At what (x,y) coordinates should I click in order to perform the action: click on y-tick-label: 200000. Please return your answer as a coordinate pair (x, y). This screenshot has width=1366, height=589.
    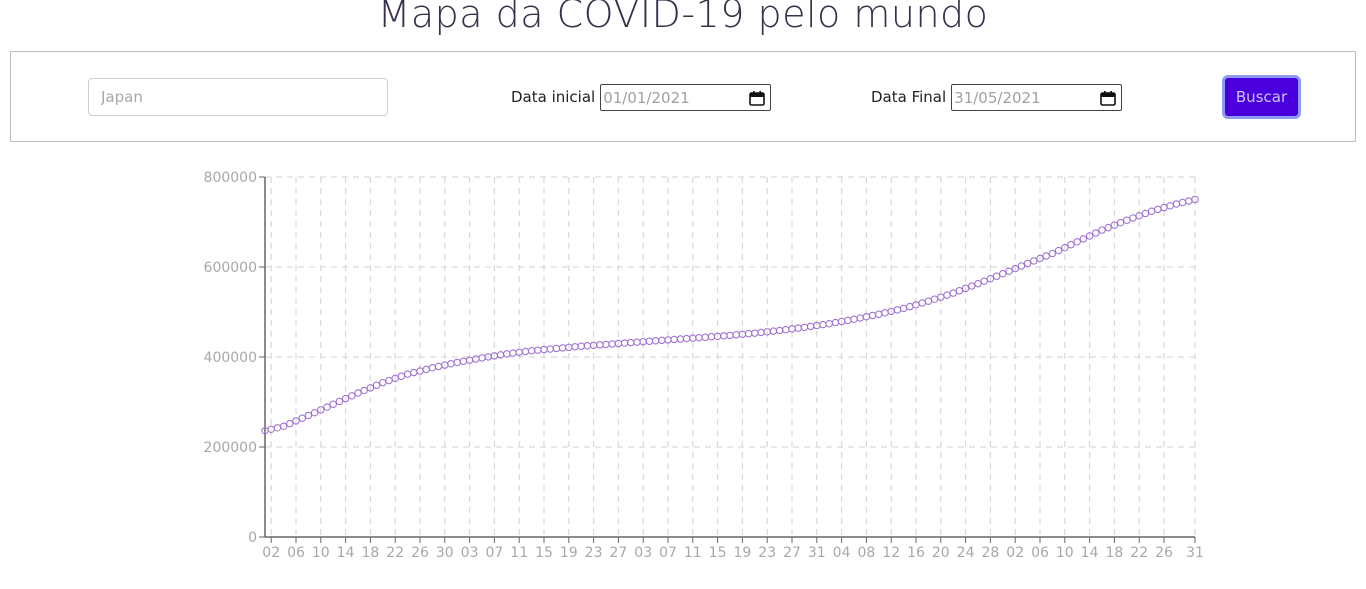
    Looking at the image, I should click on (230, 448).